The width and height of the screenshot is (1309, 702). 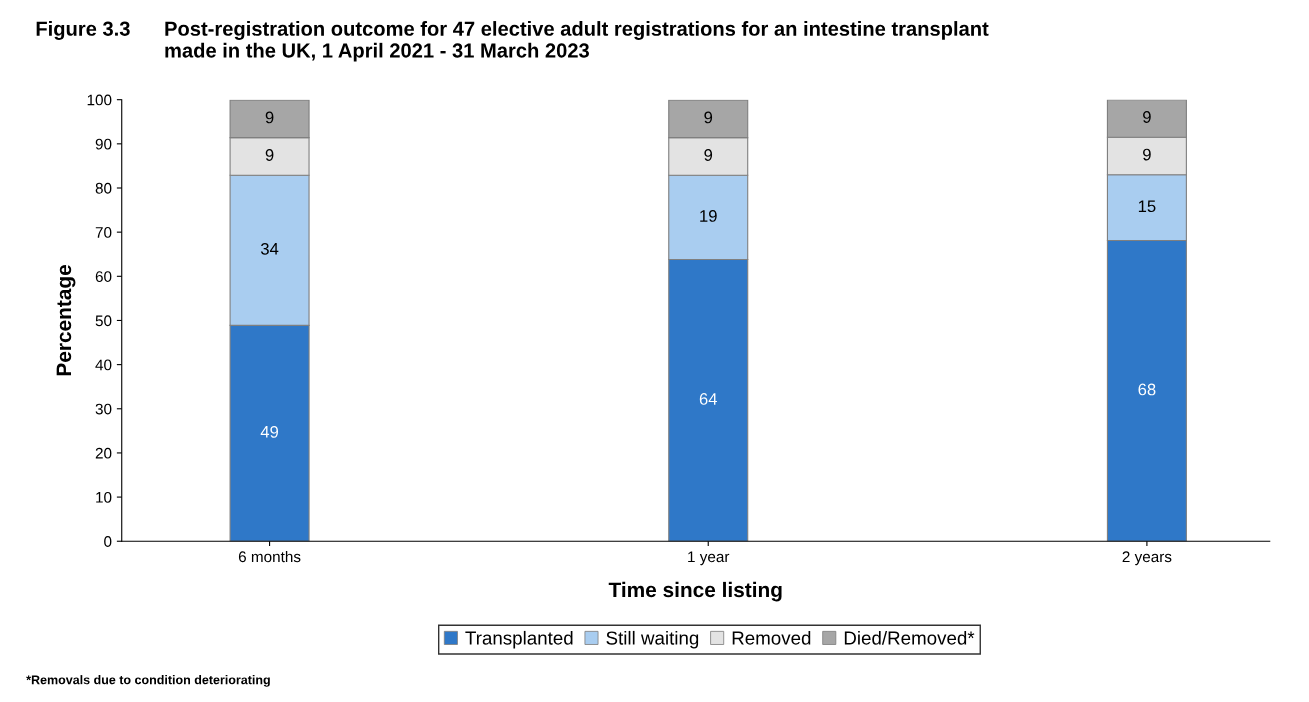 What do you see at coordinates (269, 556) in the screenshot?
I see `x-tick-label: 6 months` at bounding box center [269, 556].